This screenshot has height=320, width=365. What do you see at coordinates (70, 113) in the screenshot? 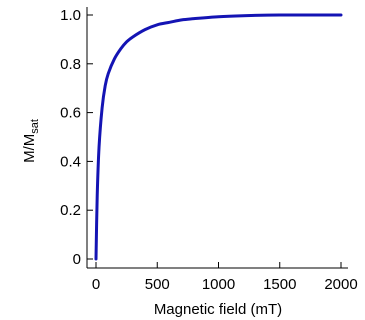
I see `y-tick-label: 0.6` at bounding box center [70, 113].